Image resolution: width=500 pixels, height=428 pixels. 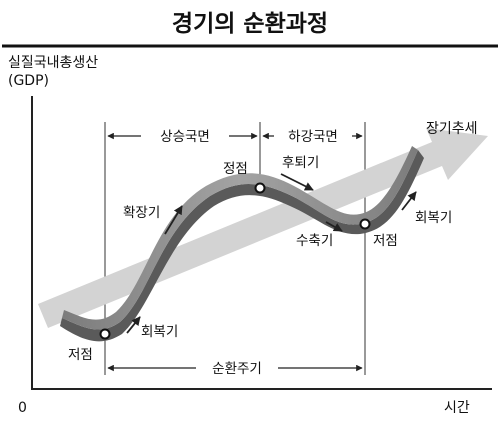 I want to click on recovery-right-arrow, so click(x=409, y=201).